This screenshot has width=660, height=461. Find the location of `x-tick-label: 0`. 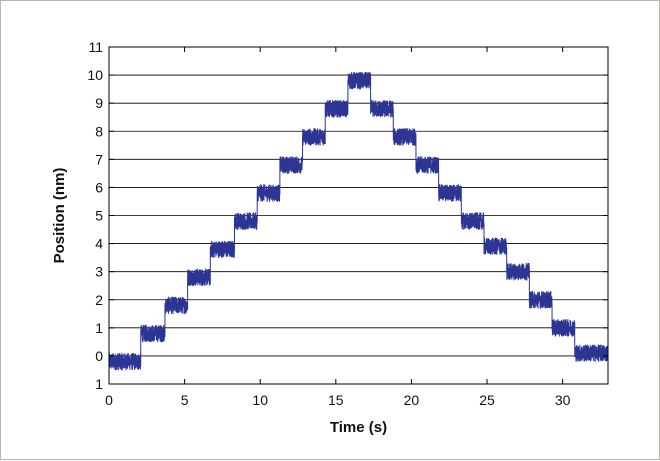

x-tick-label: 0 is located at coordinates (109, 400).